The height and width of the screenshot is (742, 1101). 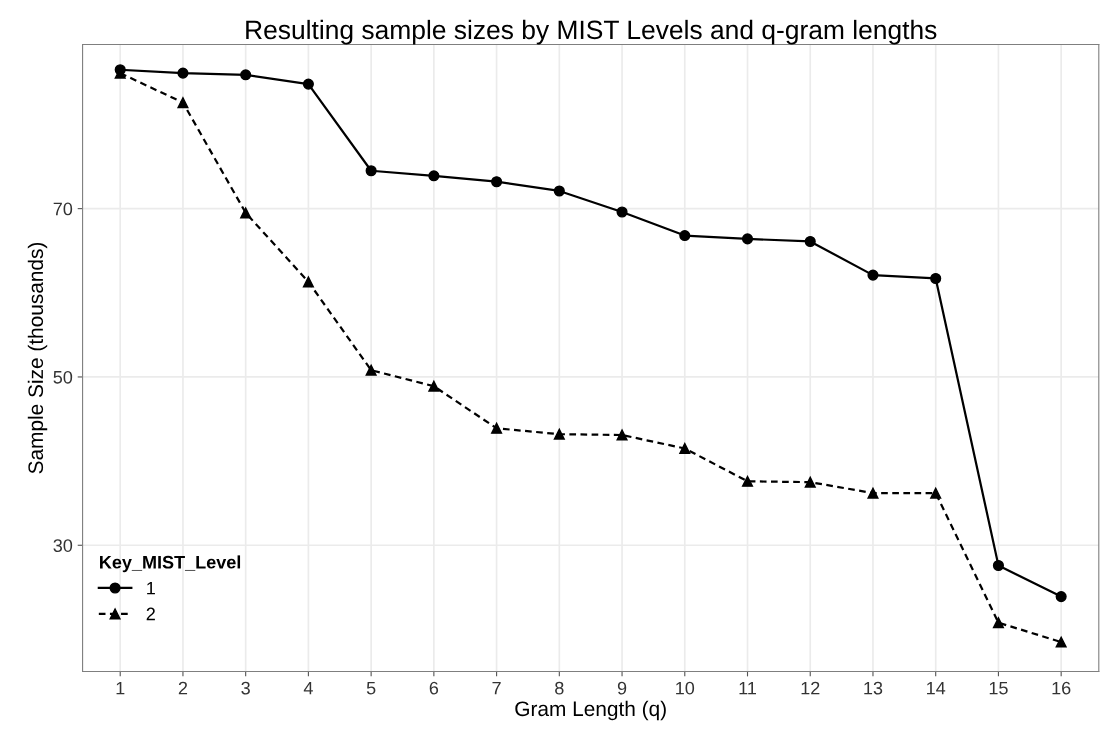 What do you see at coordinates (748, 688) in the screenshot?
I see `x-tick-label: 11` at bounding box center [748, 688].